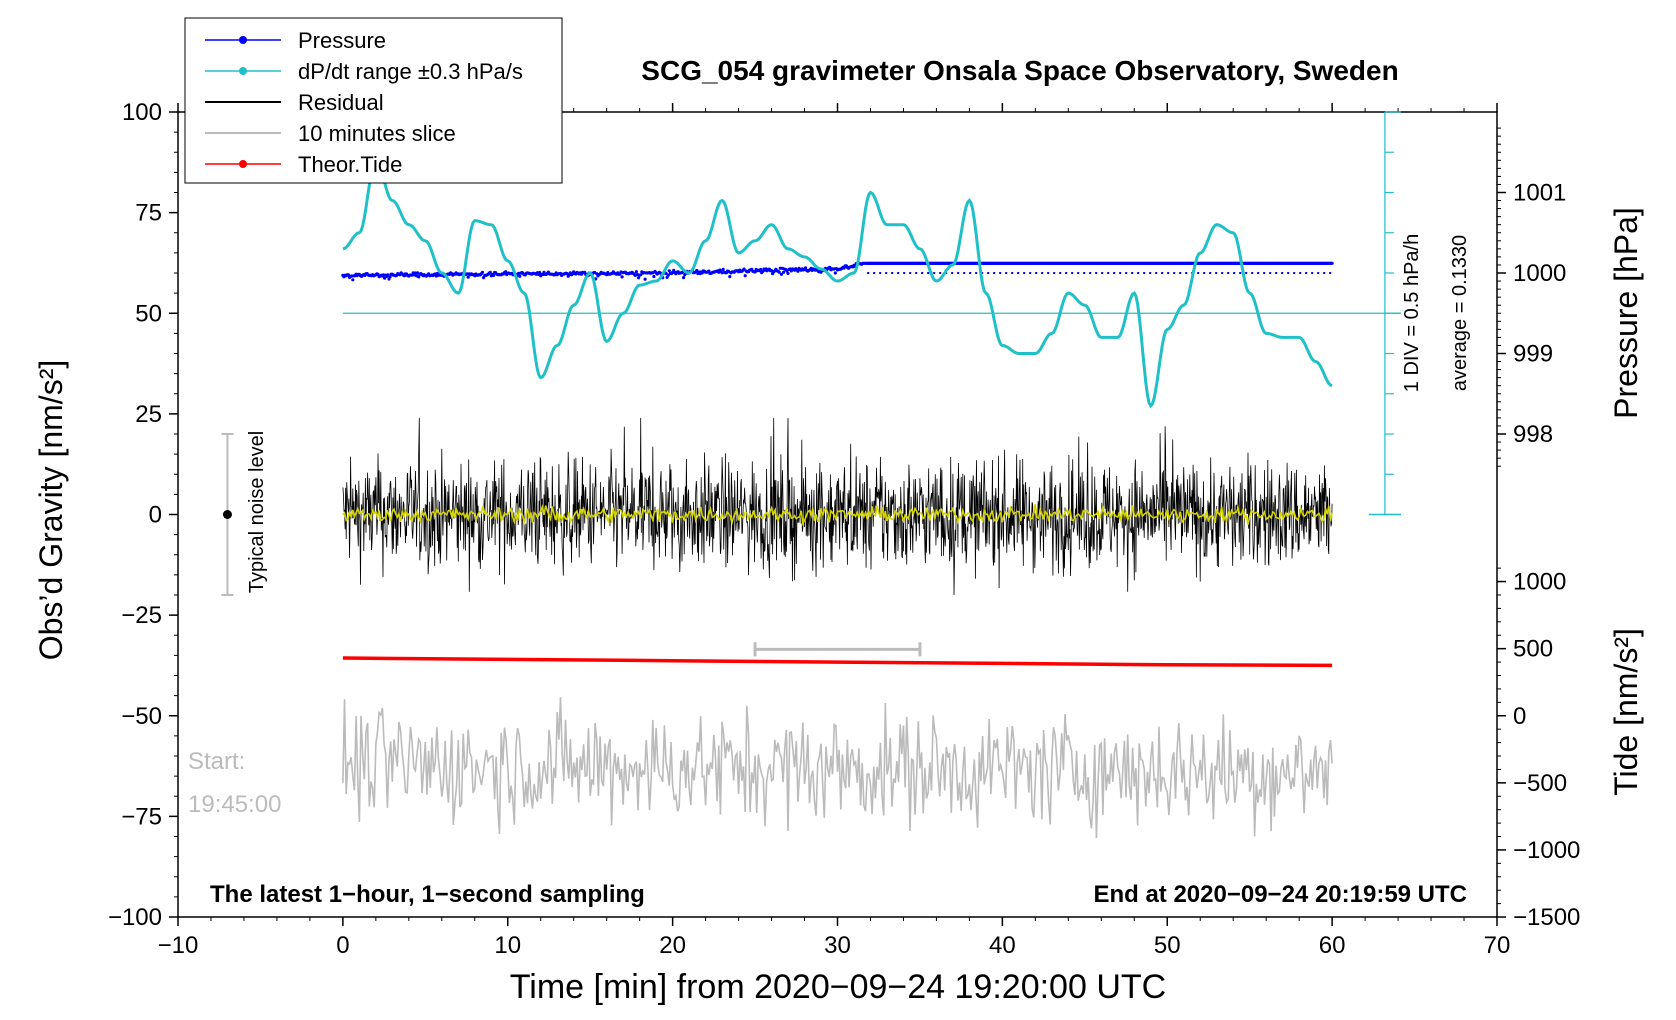 Image resolution: width=1676 pixels, height=1020 pixels. I want to click on y-axis-label: Obs’d Gravity [nm/s²], so click(51, 510).